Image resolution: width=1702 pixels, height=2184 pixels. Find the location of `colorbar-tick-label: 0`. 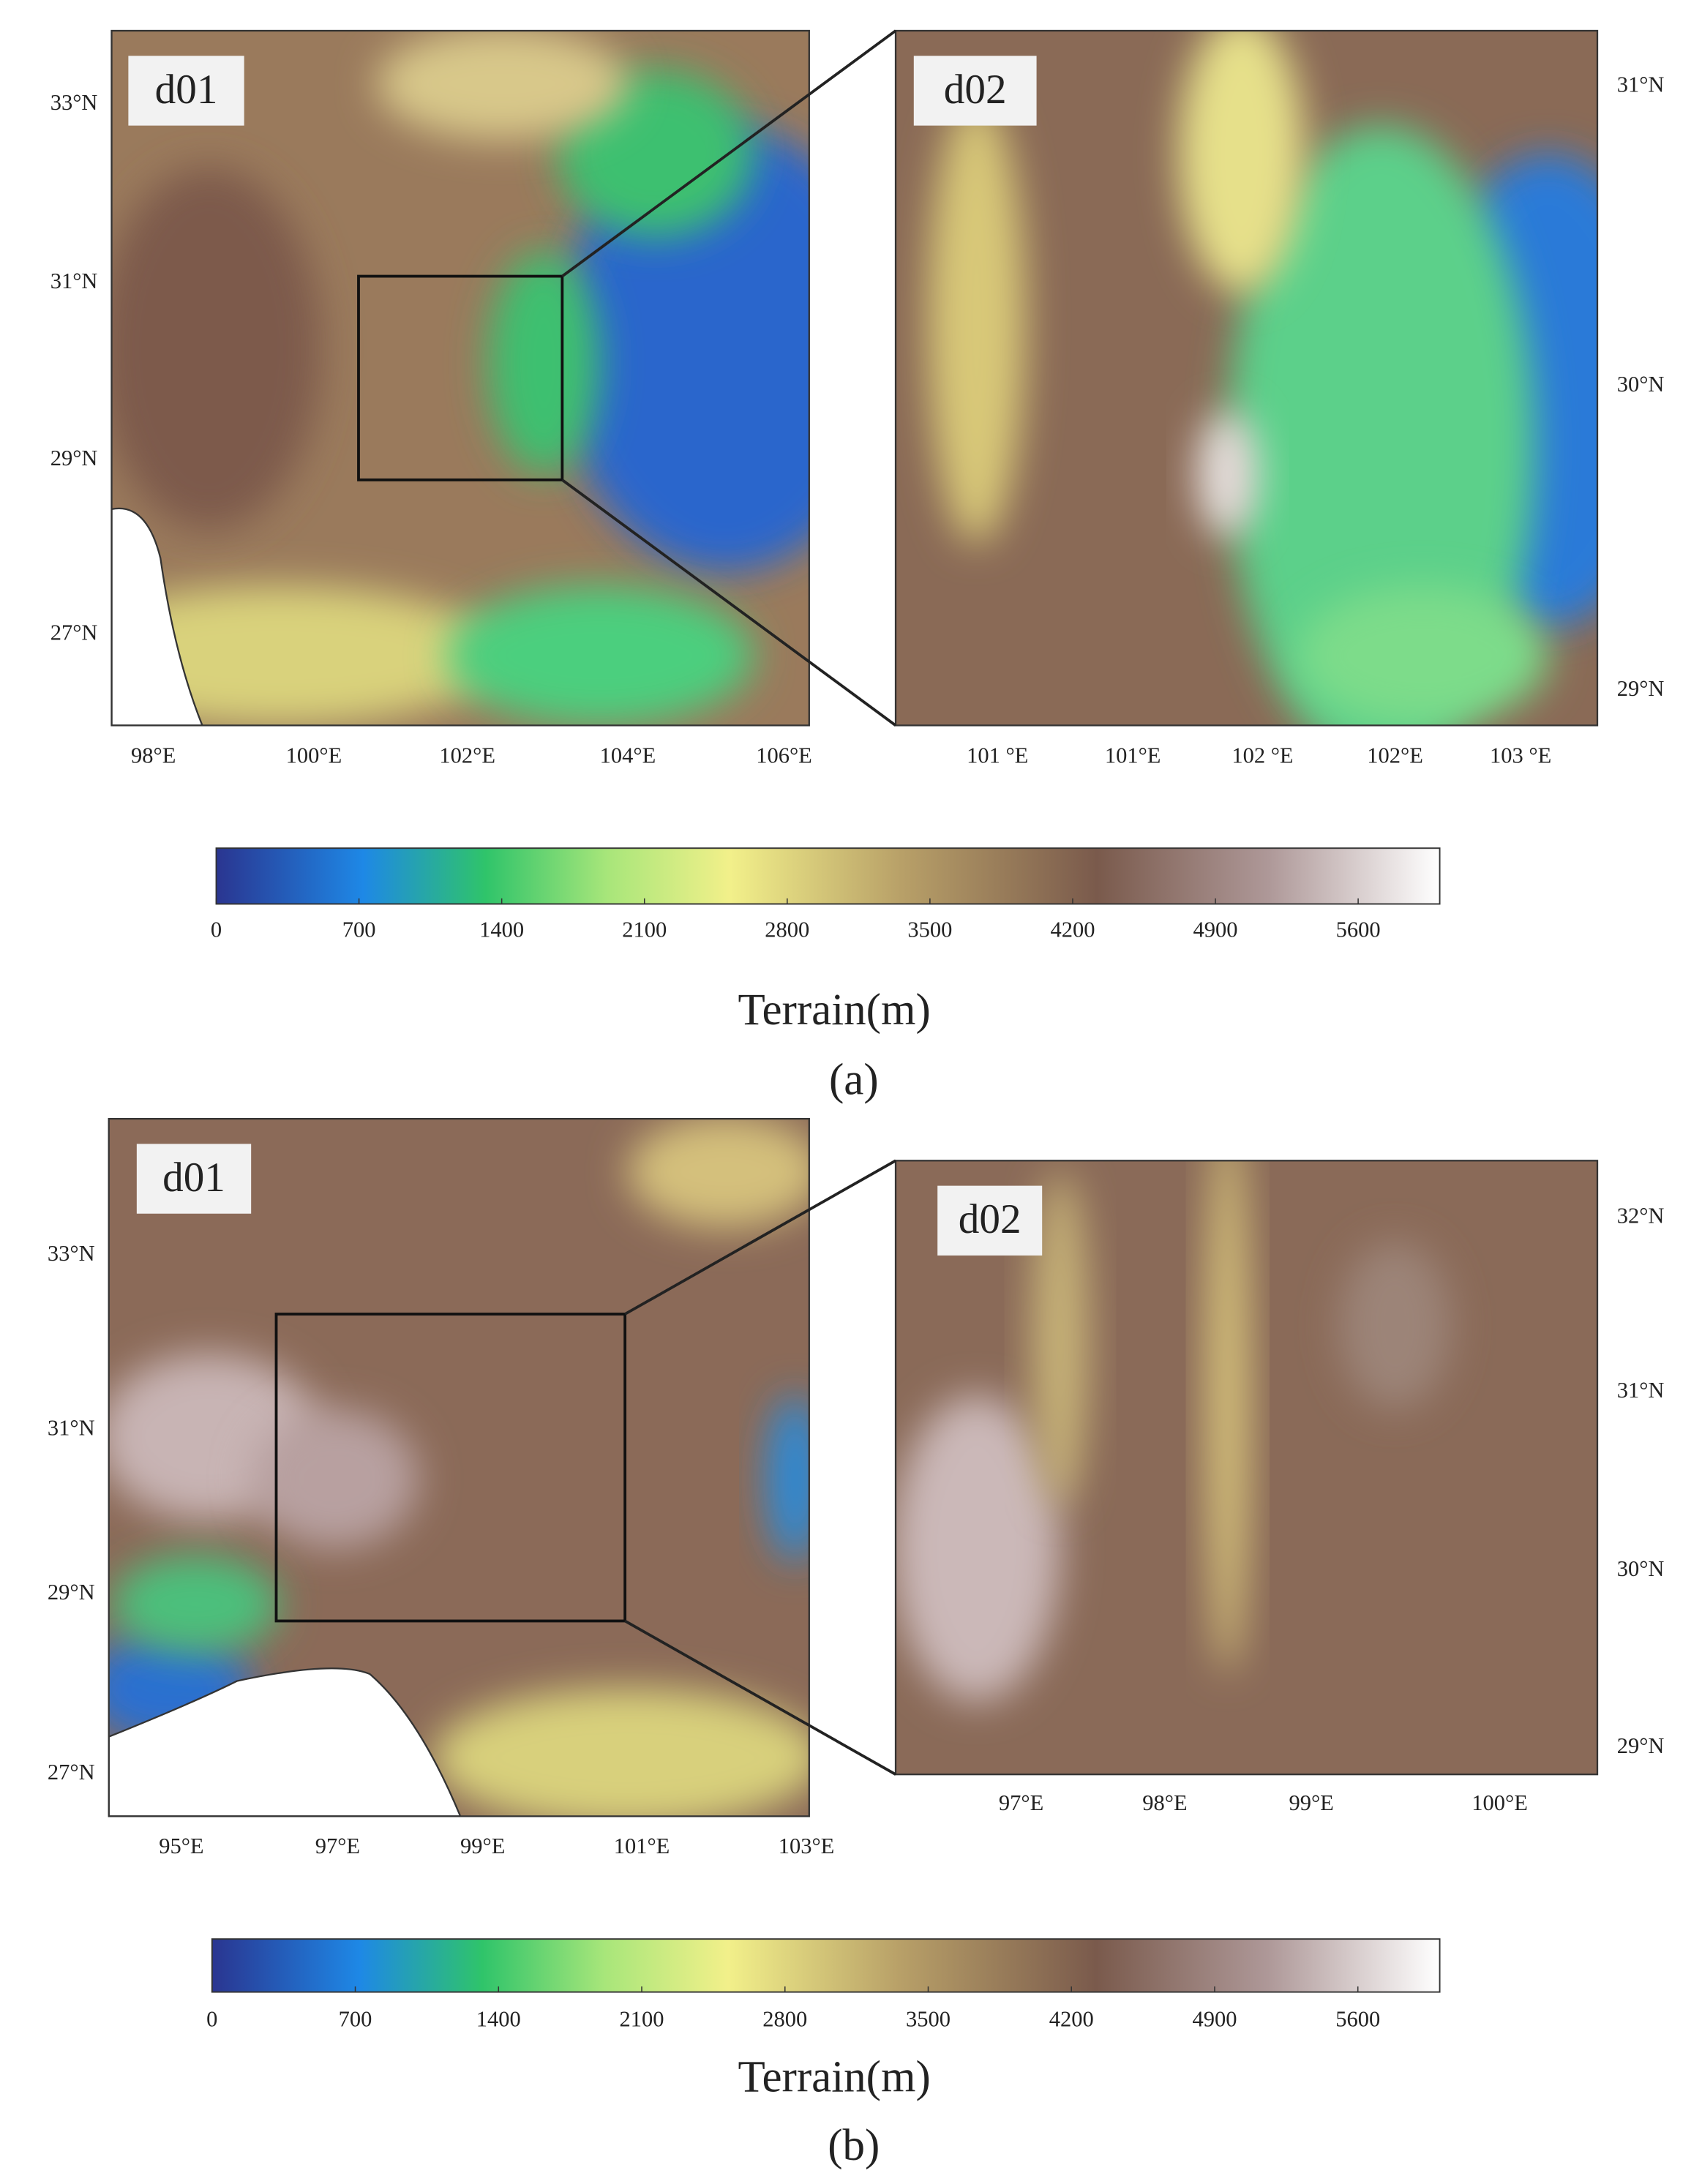

colorbar-tick-label: 0 is located at coordinates (216, 930).